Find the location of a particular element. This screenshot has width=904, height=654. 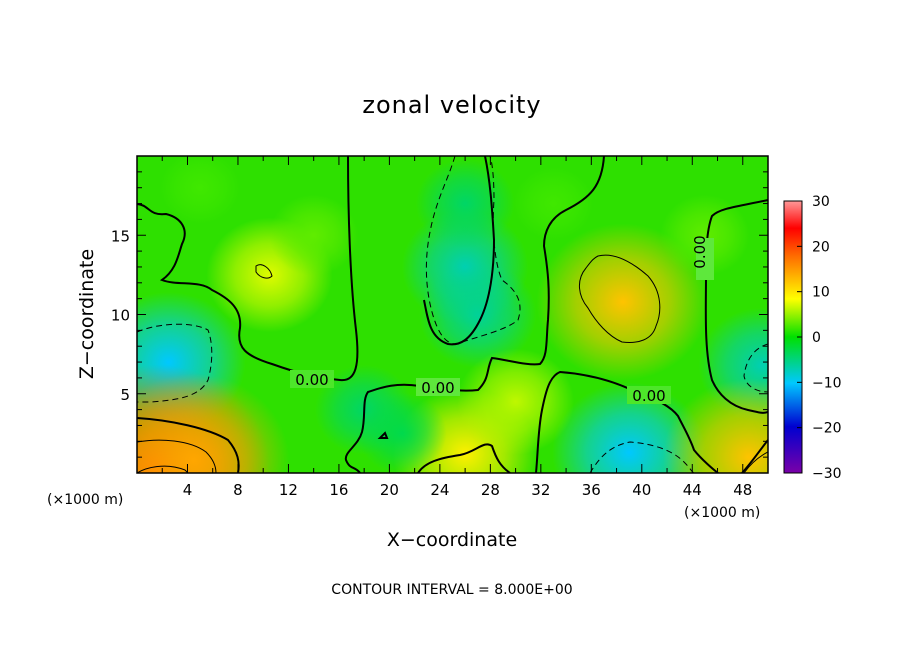

y-tick-label: 15 is located at coordinates (120, 236).